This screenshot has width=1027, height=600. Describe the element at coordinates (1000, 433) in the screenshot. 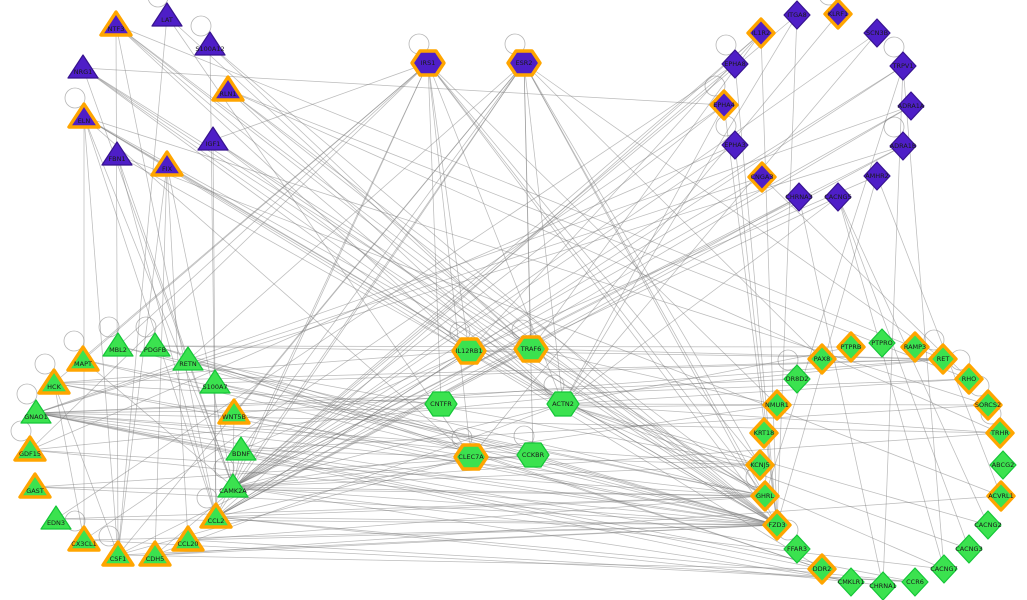

I see `node-TRHR` at that location.